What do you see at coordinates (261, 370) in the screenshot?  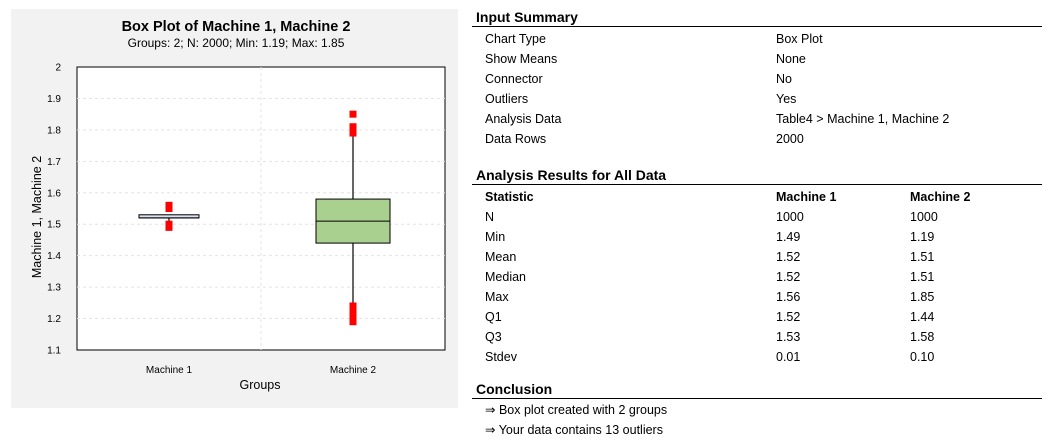 I see `x-tick-labels: Machine 1 Machine 2` at bounding box center [261, 370].